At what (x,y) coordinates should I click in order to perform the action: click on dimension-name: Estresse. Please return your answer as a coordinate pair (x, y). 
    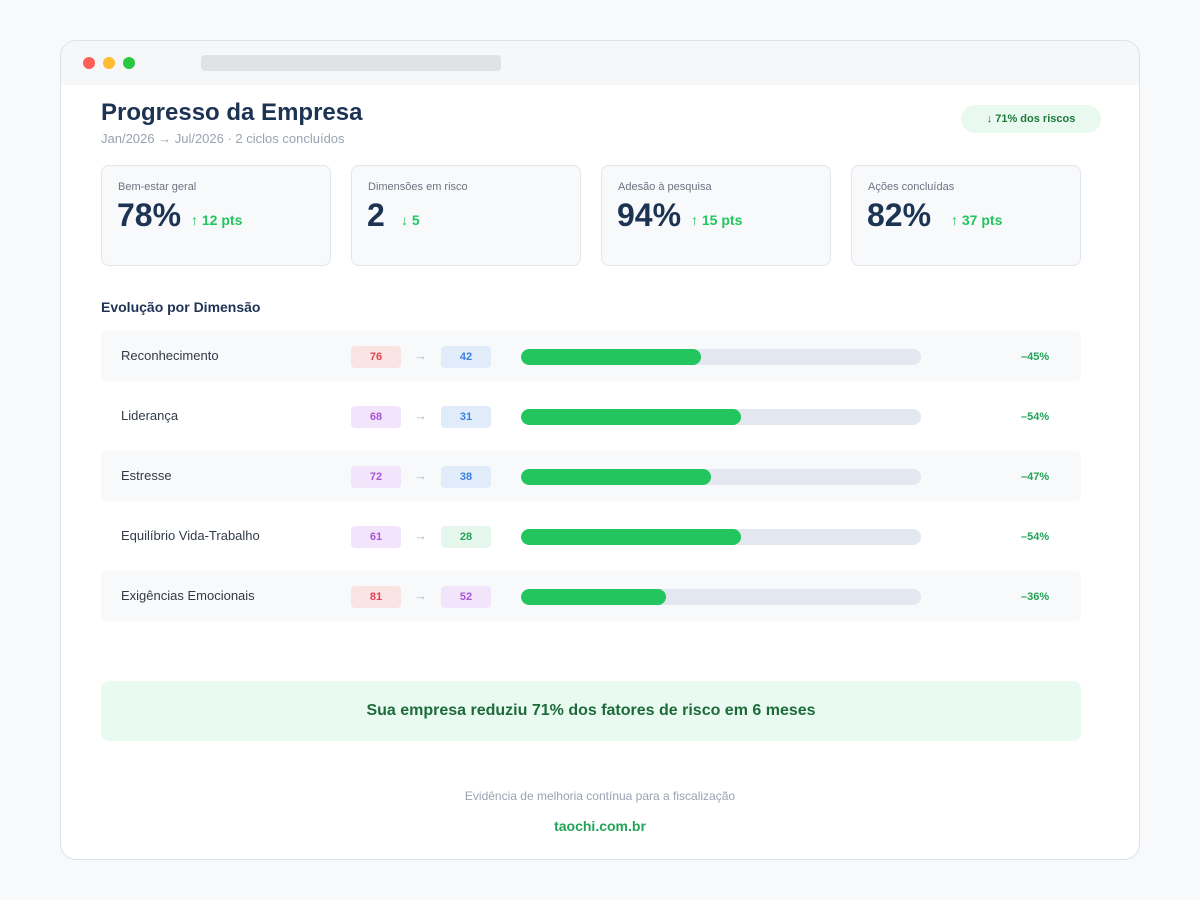
    Looking at the image, I should click on (146, 475).